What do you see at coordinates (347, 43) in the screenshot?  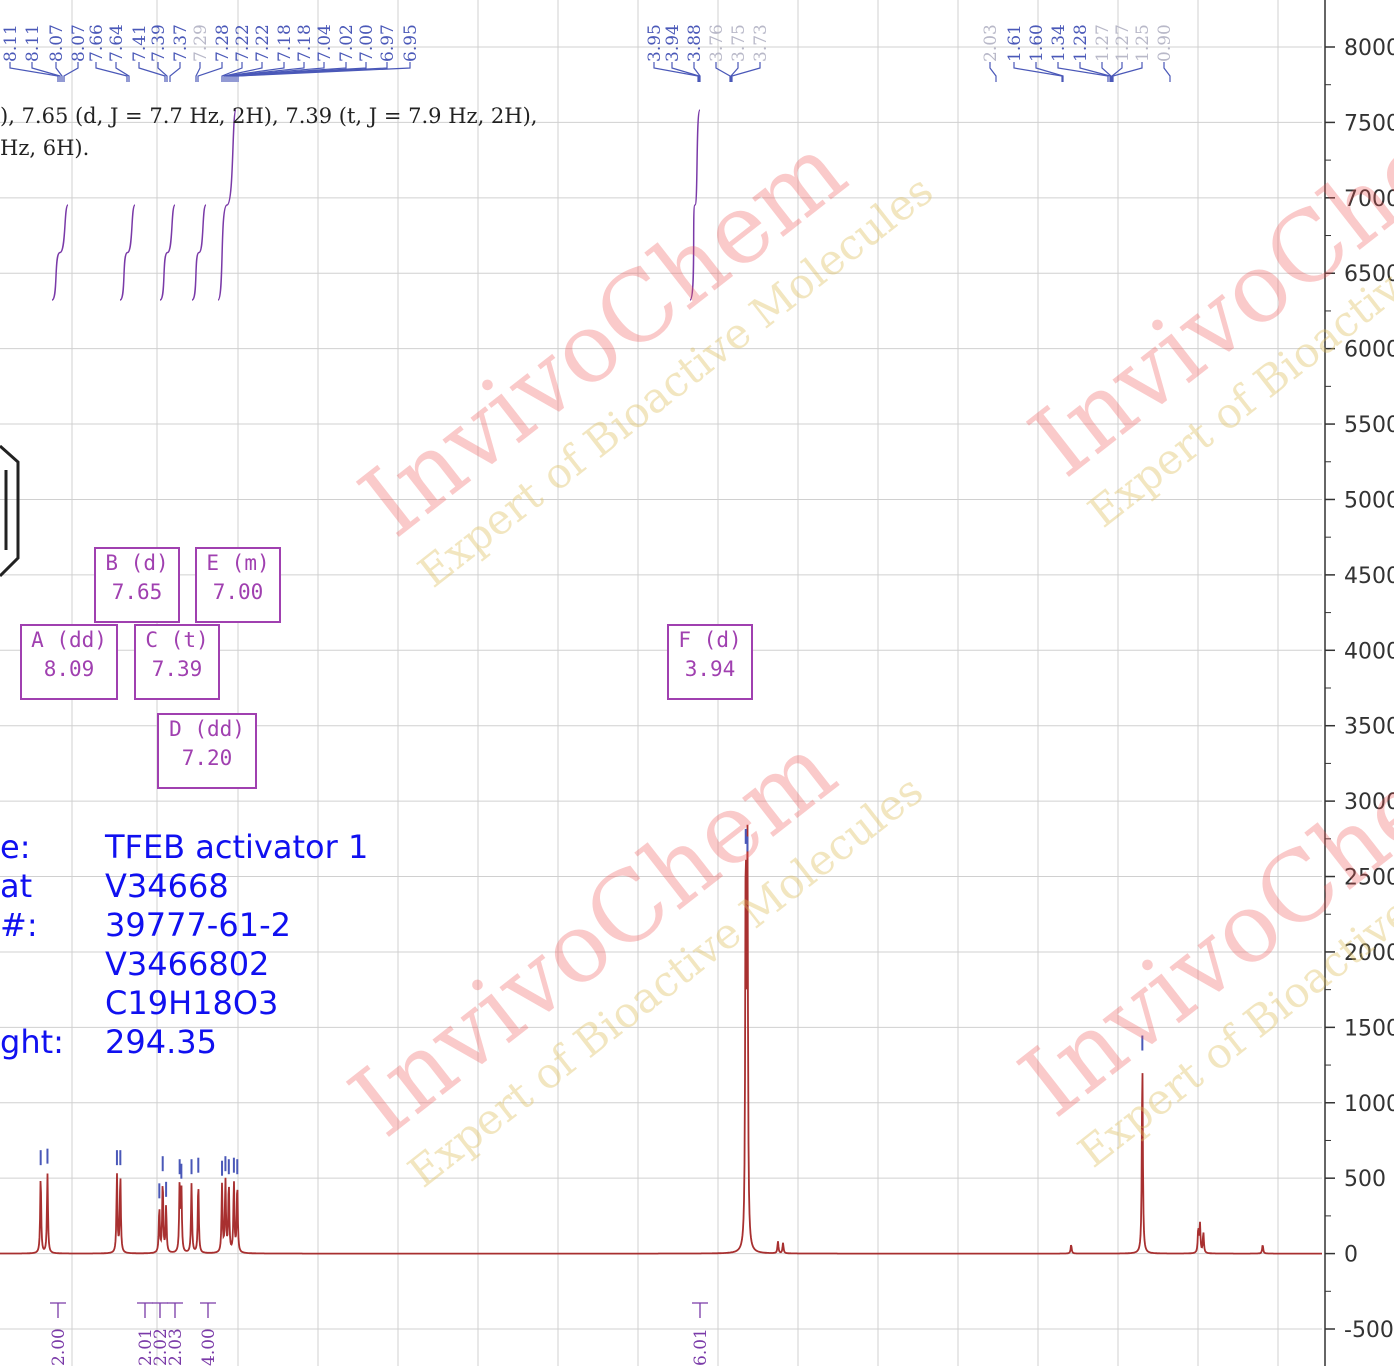 I see `peak-label: 7.02` at bounding box center [347, 43].